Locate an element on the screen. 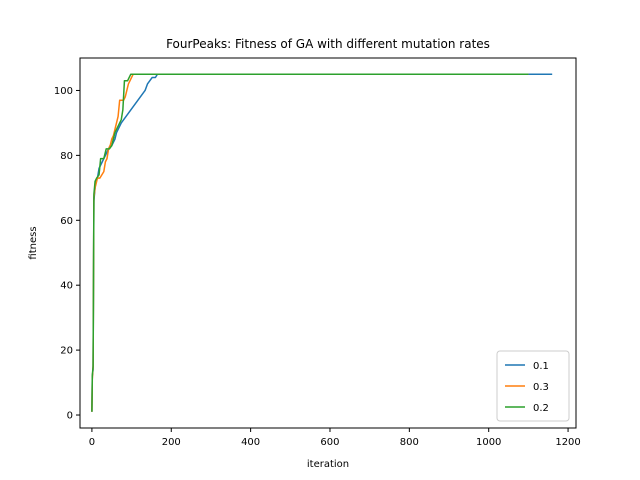 Image resolution: width=640 pixels, height=480 pixels. legend: 0.1 0.3 0.2 is located at coordinates (533, 386).